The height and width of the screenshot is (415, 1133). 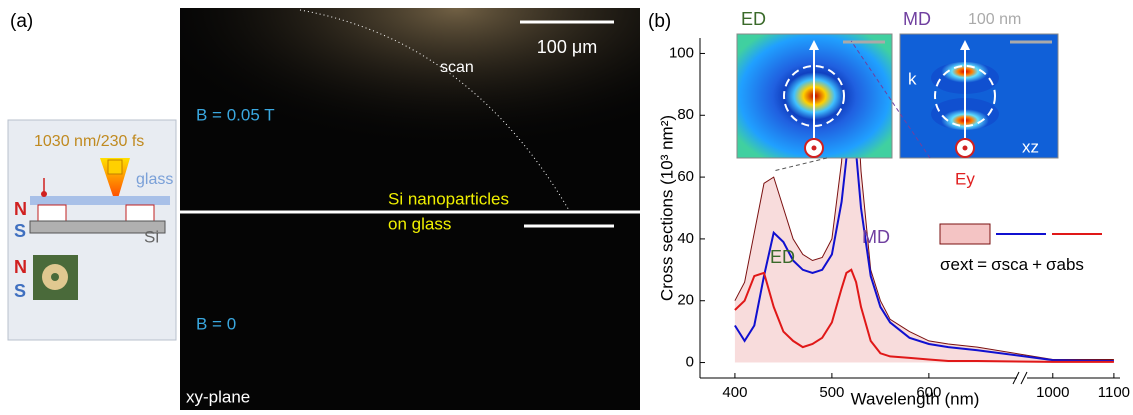 What do you see at coordinates (154, 179) in the screenshot?
I see `glass-label: glass` at bounding box center [154, 179].